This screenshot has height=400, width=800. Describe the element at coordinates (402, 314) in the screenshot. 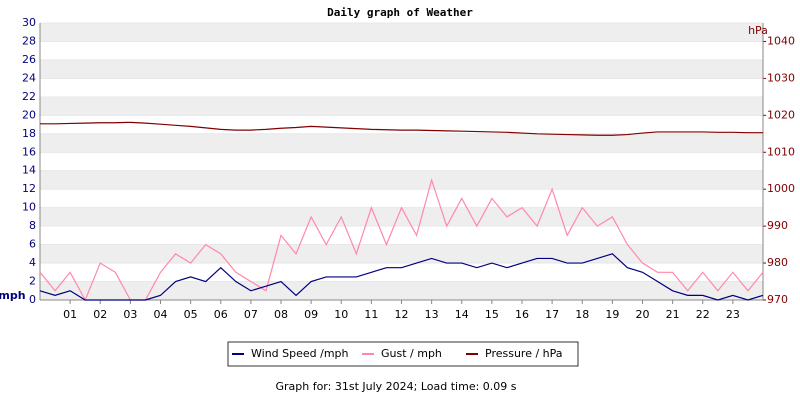

I see `x-tick-label: 12` at that location.